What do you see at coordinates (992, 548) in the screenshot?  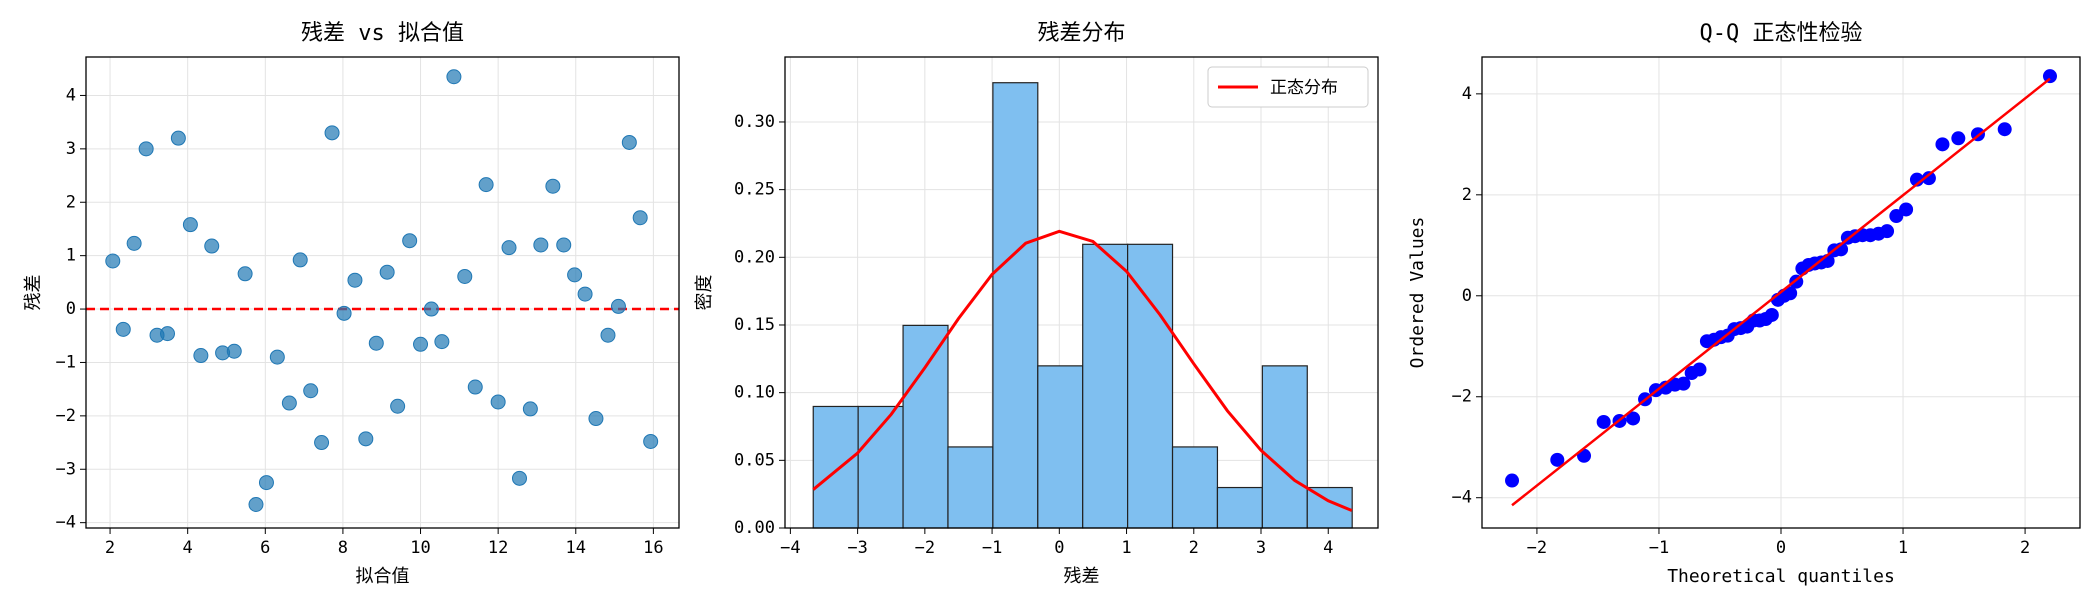 I see `x-tick-label: −1` at bounding box center [992, 548].